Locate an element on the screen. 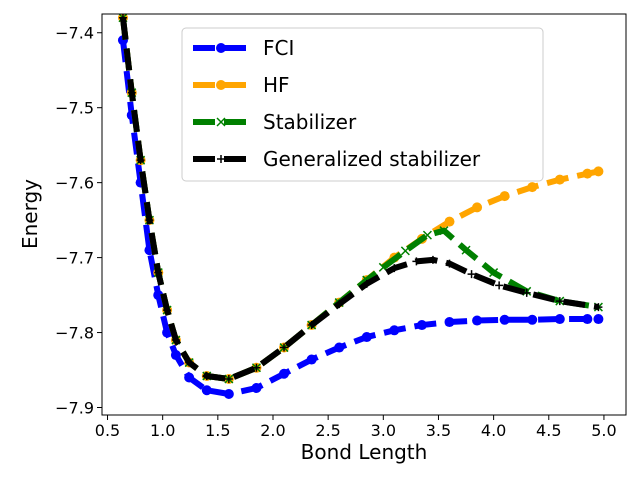 The width and height of the screenshot is (640, 480). x-tick-label: 1.0 is located at coordinates (162, 430).